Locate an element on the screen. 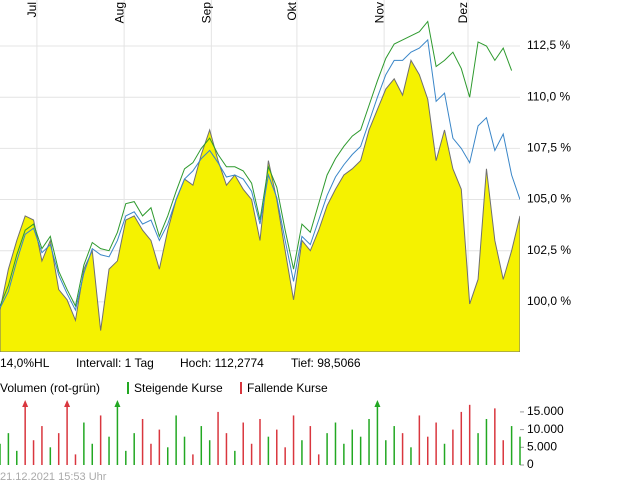 The width and height of the screenshot is (620, 483). info: Tief: 98,5066 is located at coordinates (326, 363).